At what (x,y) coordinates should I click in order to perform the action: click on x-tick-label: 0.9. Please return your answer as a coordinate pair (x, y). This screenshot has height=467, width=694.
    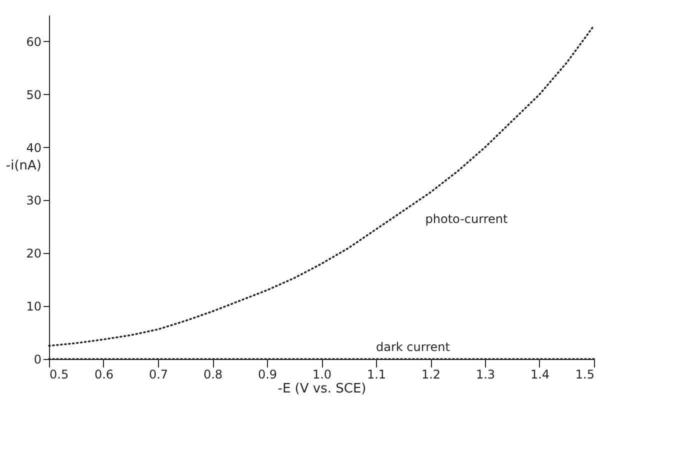
    Looking at the image, I should click on (268, 375).